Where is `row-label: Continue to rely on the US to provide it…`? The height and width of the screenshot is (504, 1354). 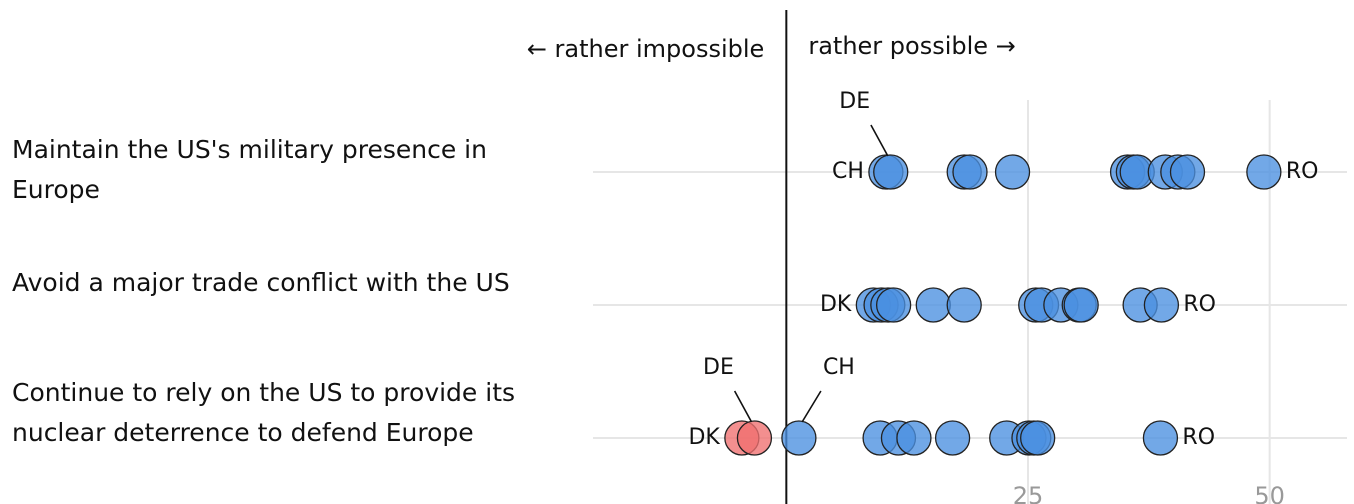 row-label: Continue to rely on the US to provide it… is located at coordinates (264, 412).